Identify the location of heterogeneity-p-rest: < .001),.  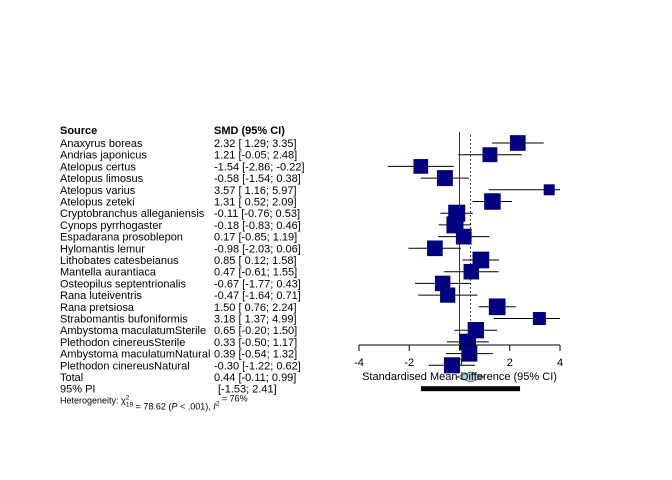
(195, 406).